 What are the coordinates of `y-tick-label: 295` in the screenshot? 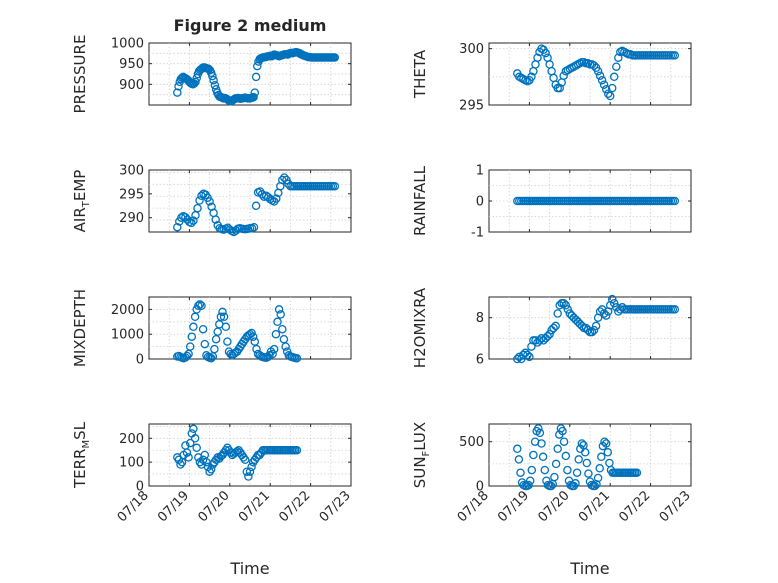 It's located at (131, 194).